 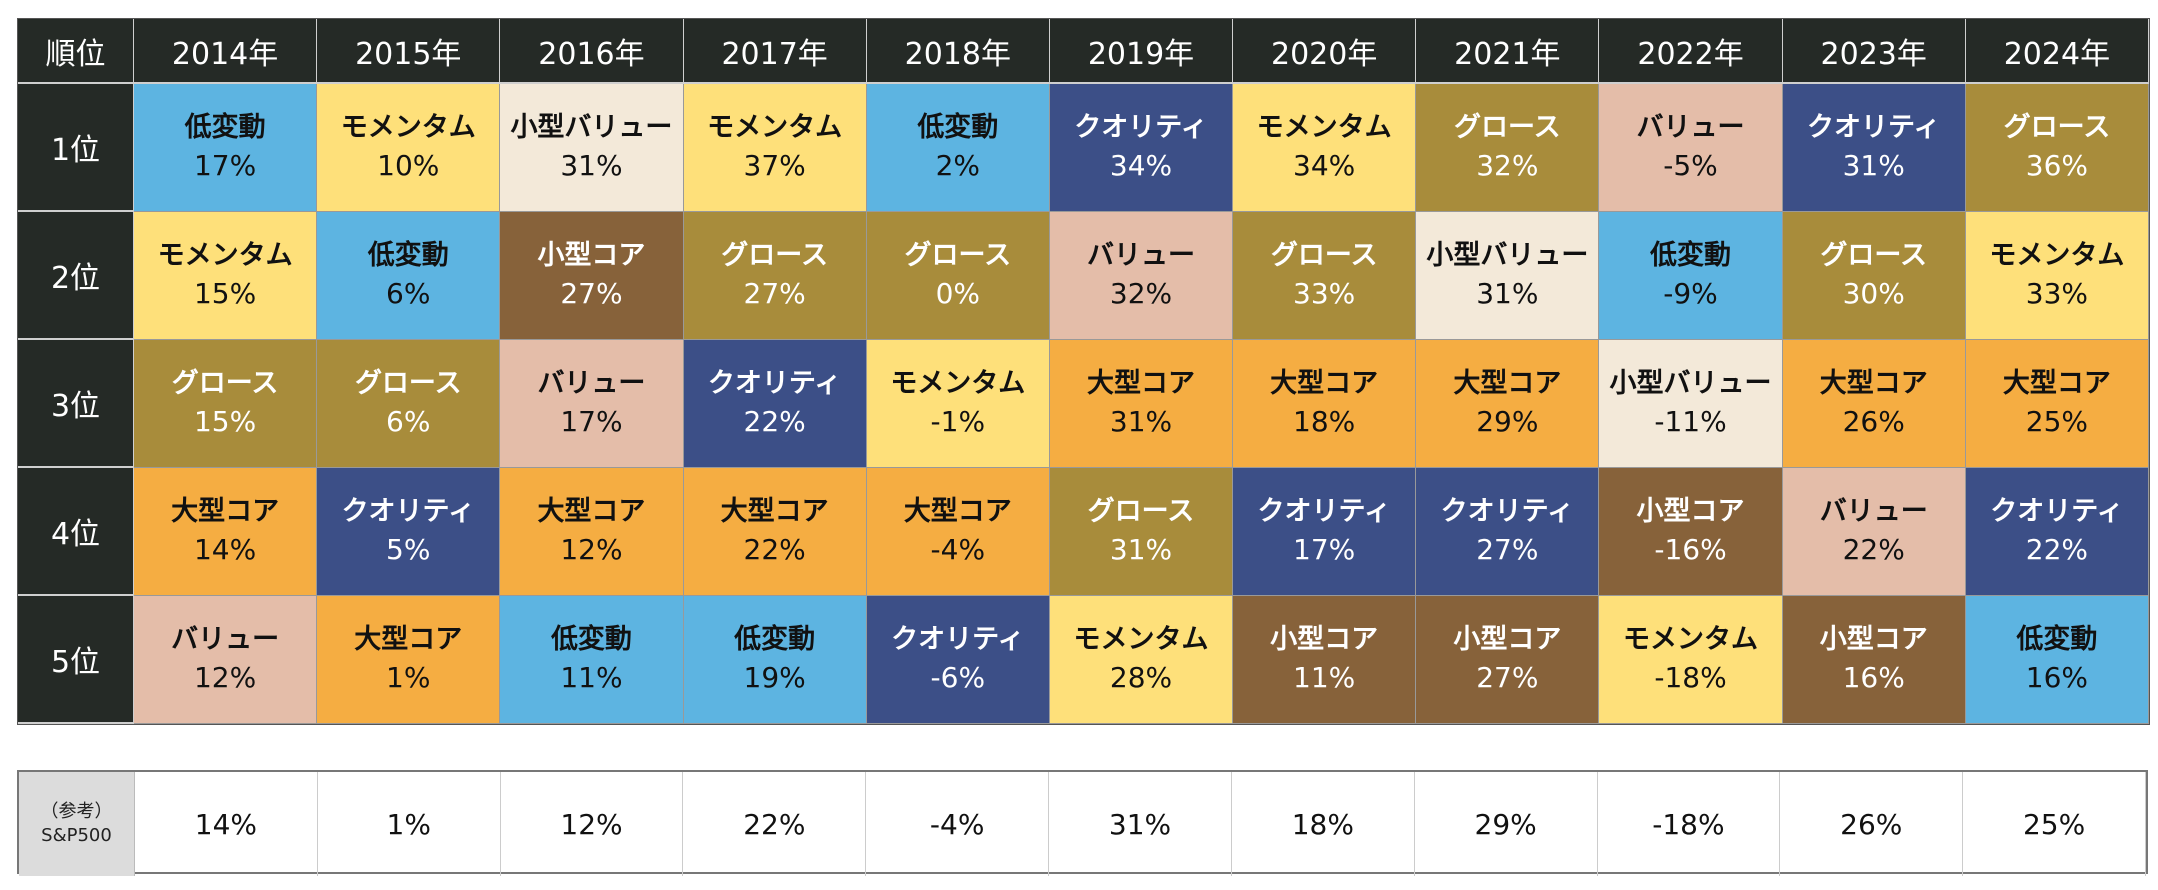 What do you see at coordinates (592, 660) in the screenshot?
I see `ranking-cell: 低変動 11%` at bounding box center [592, 660].